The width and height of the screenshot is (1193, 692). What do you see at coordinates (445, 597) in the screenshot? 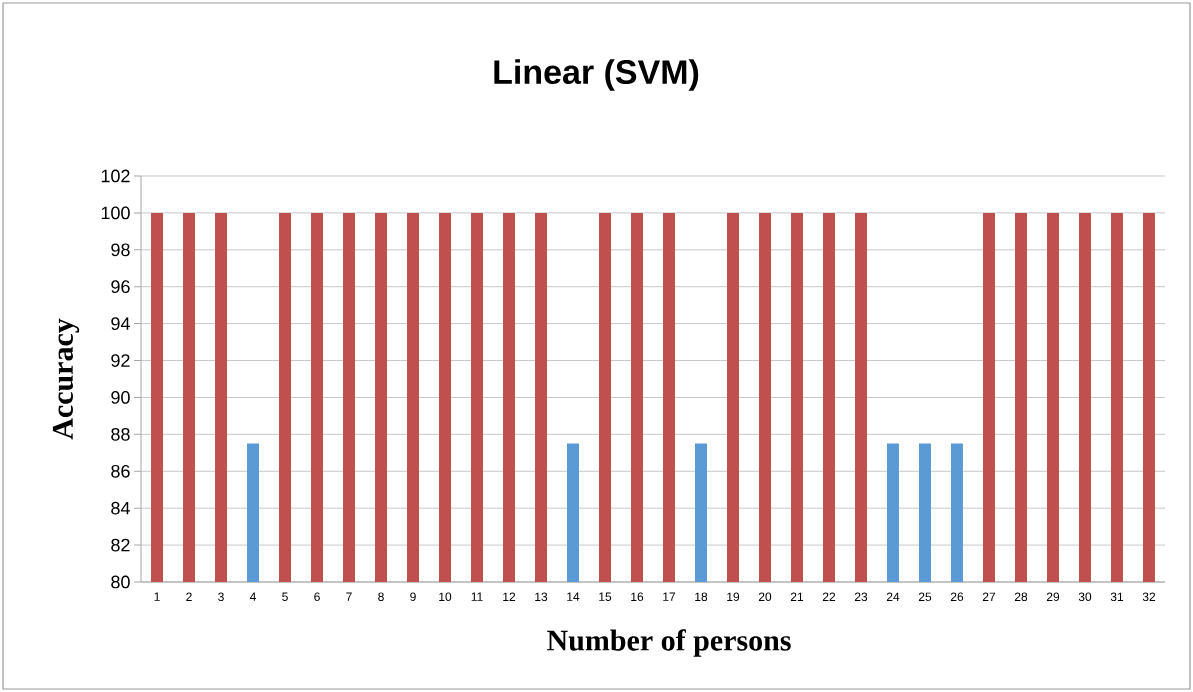
I see `x-tick-label: 10` at bounding box center [445, 597].